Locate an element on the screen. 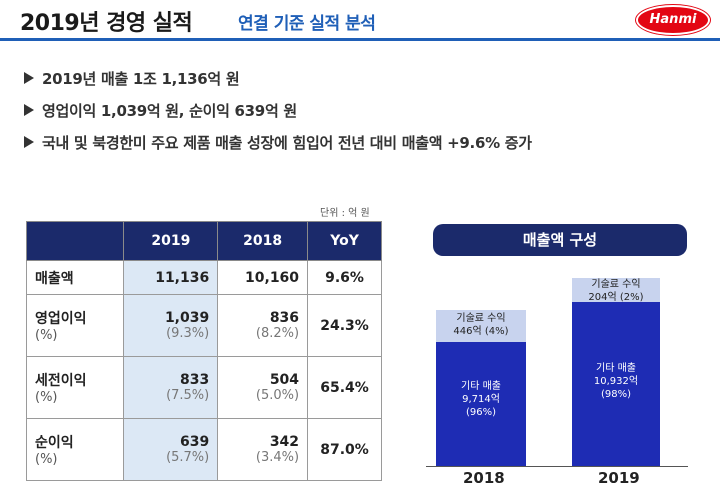 The width and height of the screenshot is (720, 487). row-label: 세전이익 (%) is located at coordinates (75, 387).